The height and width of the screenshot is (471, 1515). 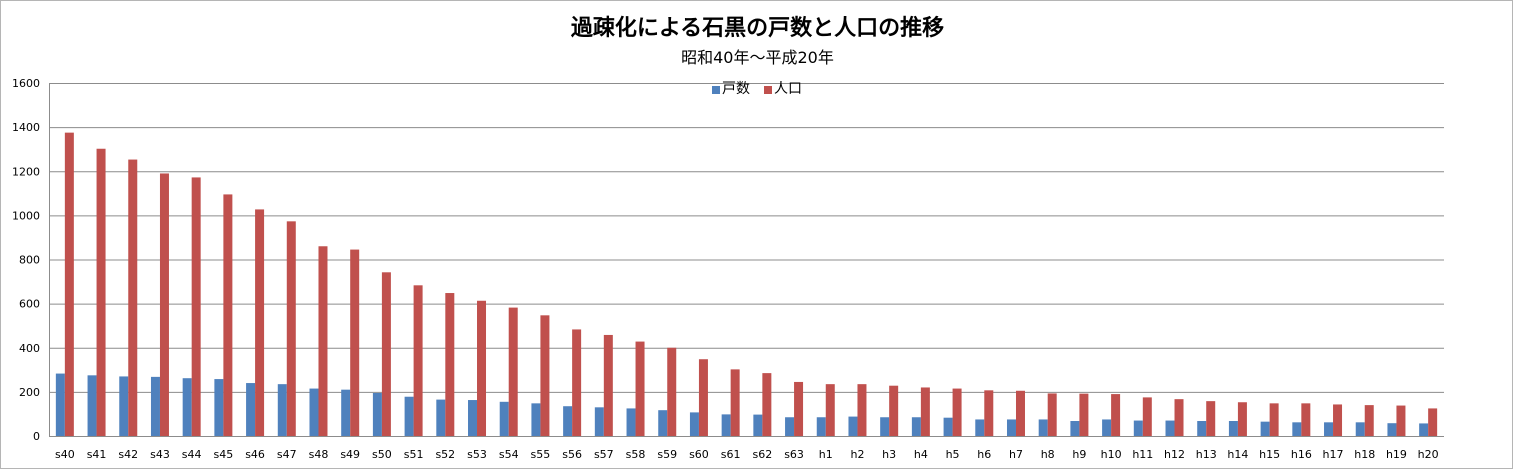 I want to click on x-tick-label: s60, so click(x=699, y=454).